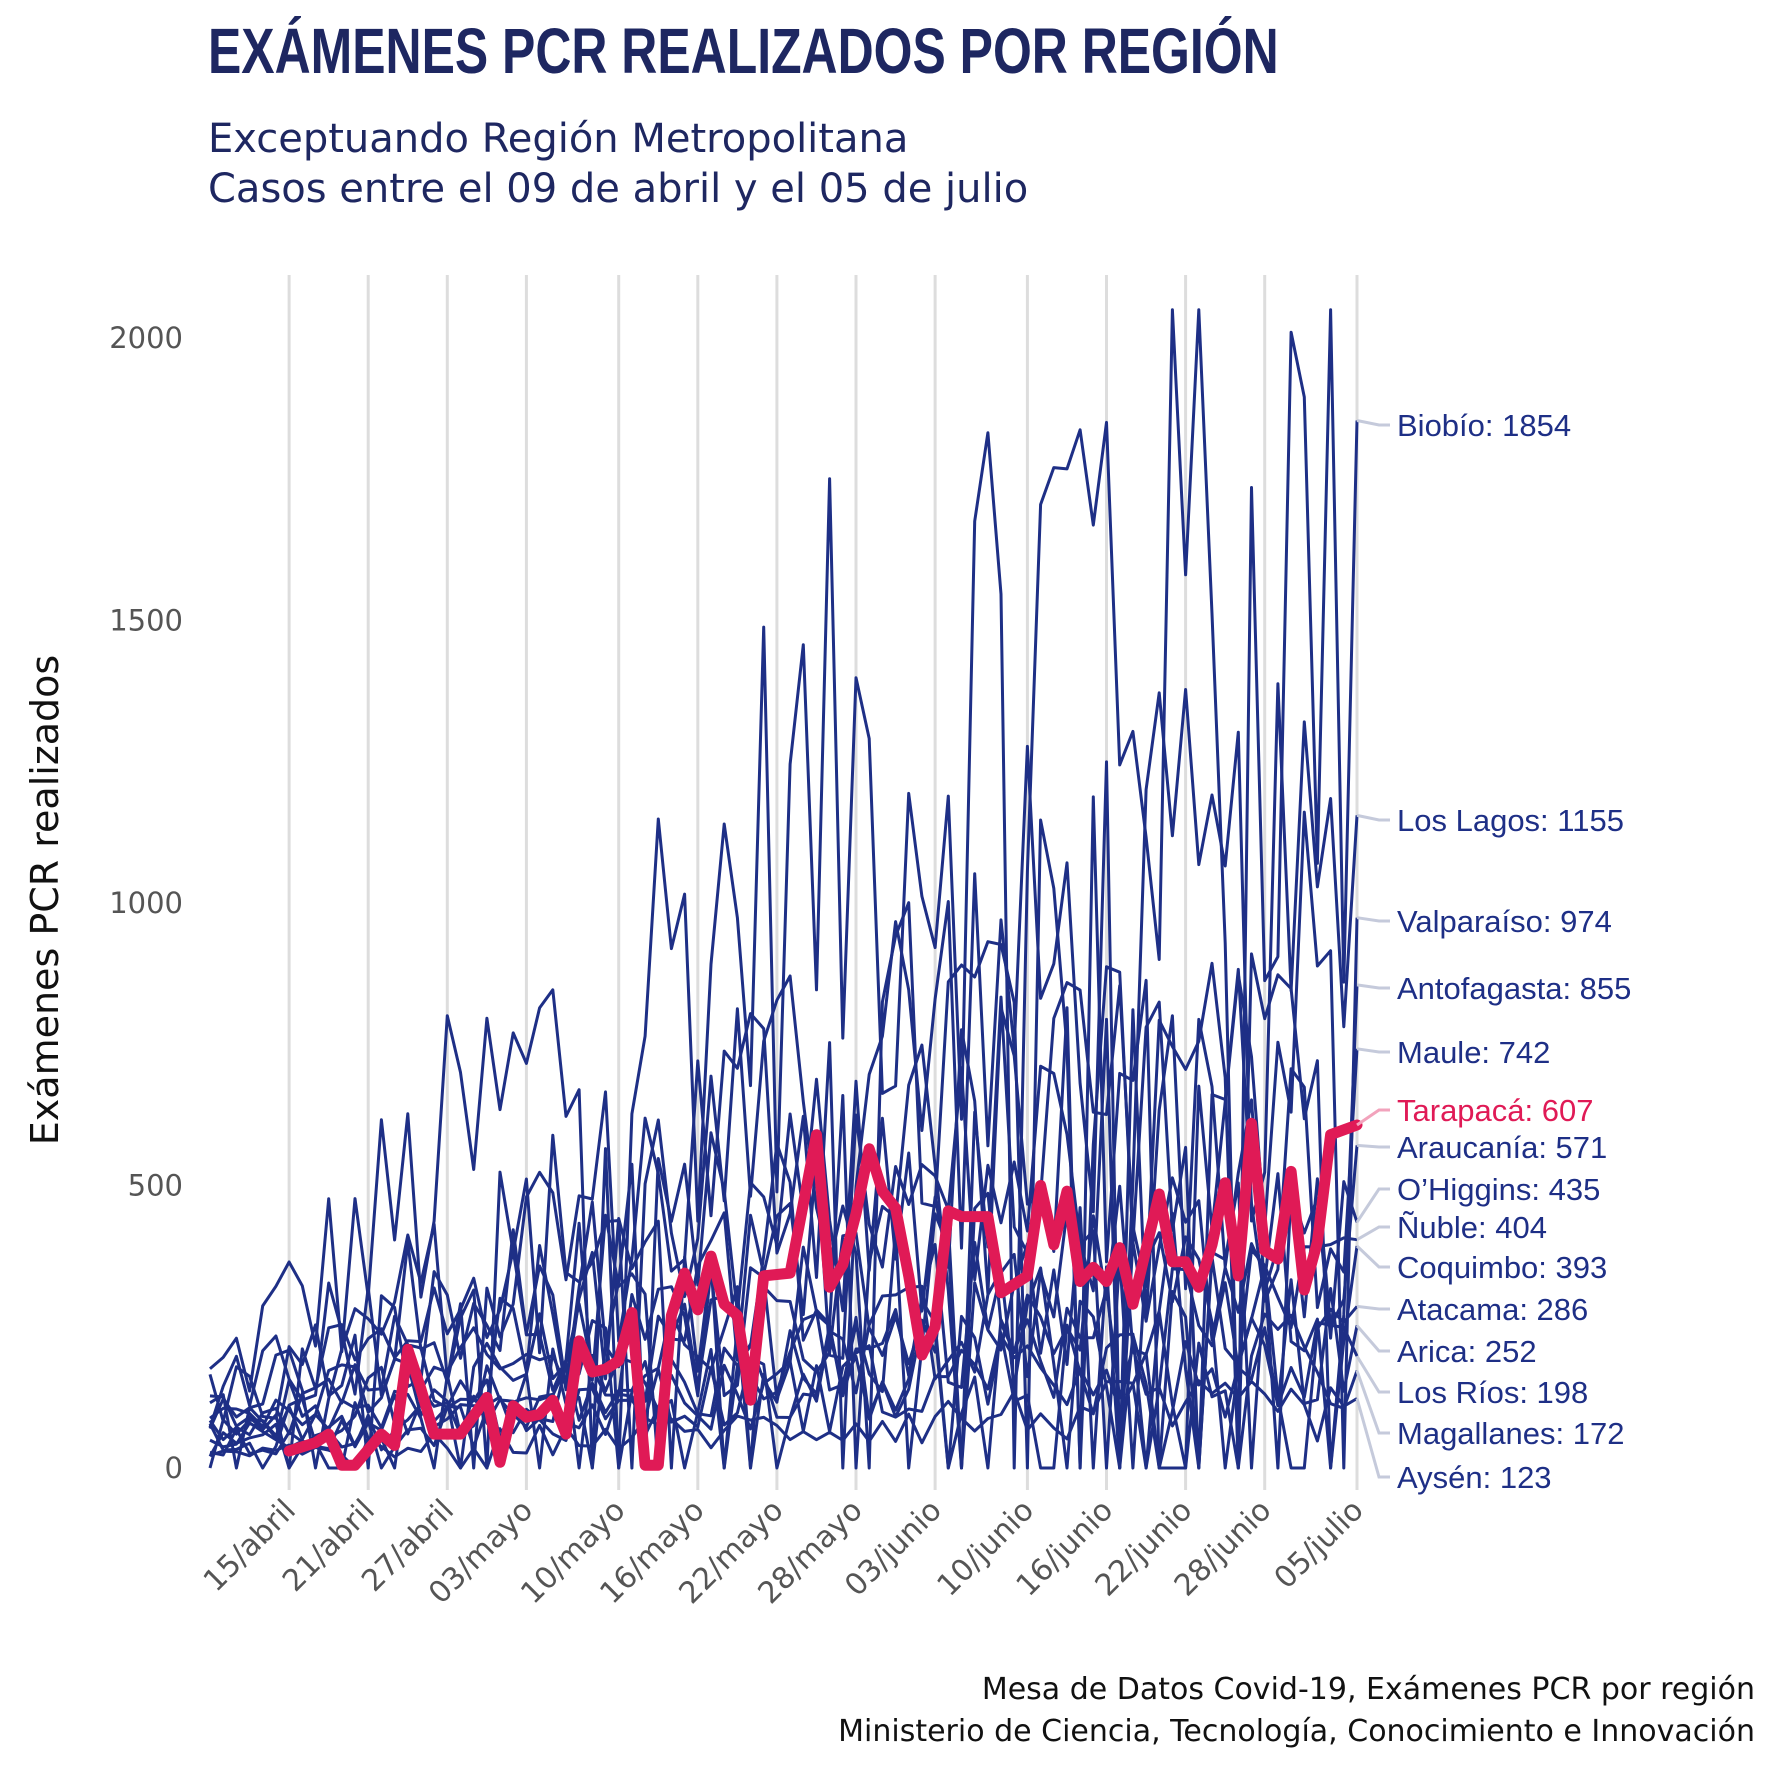 This screenshot has width=1771, height=1771. Describe the element at coordinates (1495, 1110) in the screenshot. I see `end-label: Tarapacá: 607` at that location.